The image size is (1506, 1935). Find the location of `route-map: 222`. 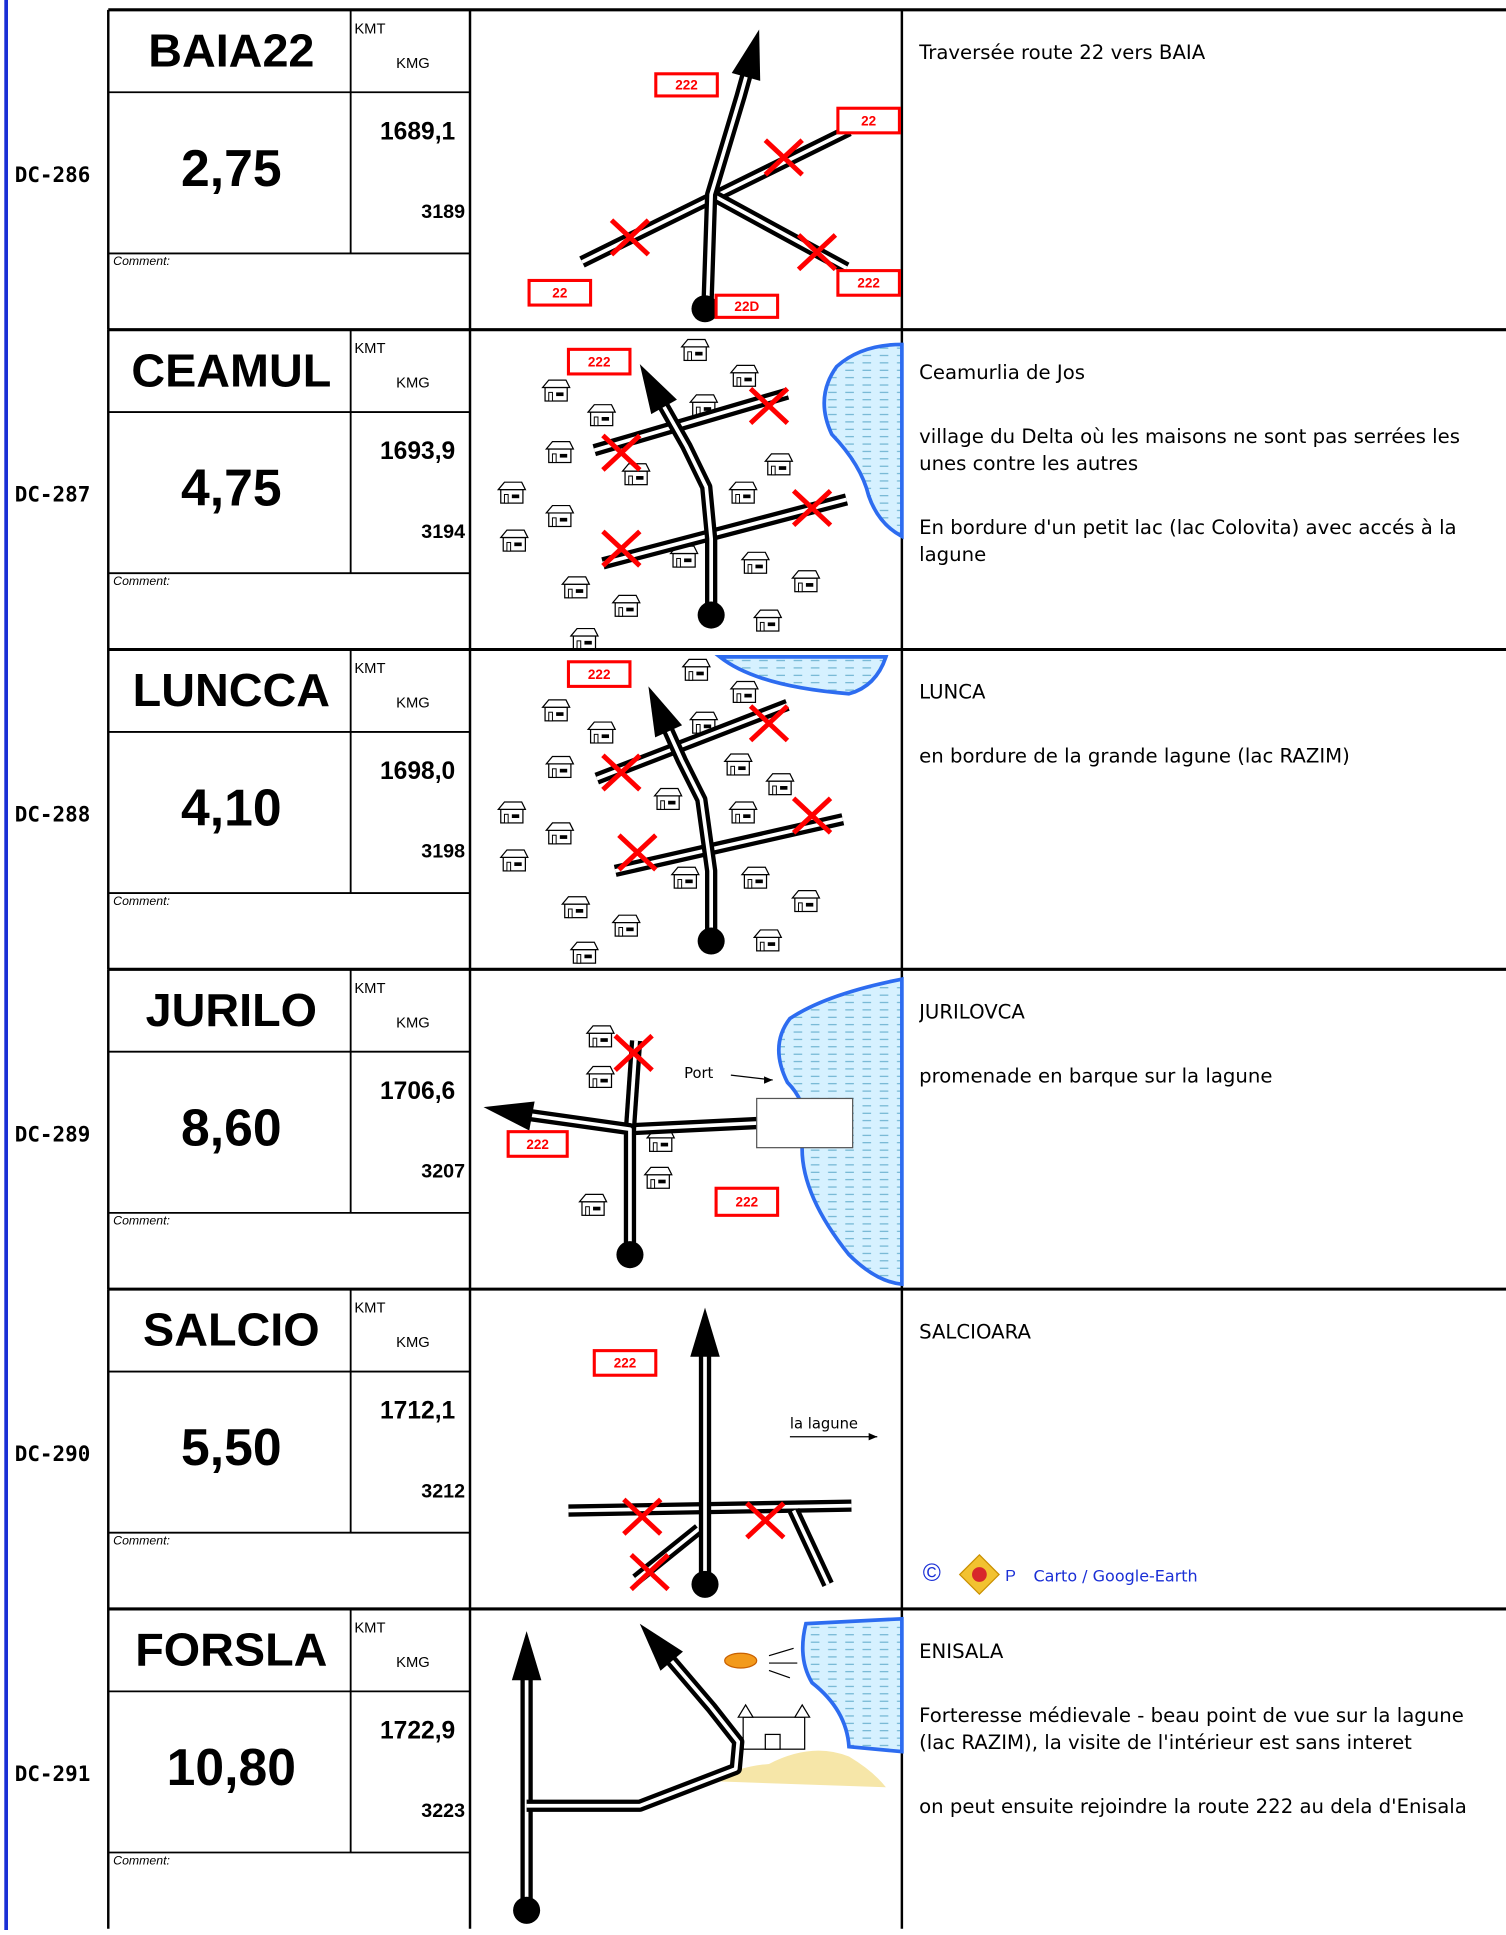

route-map: 222 is located at coordinates (692, 809).